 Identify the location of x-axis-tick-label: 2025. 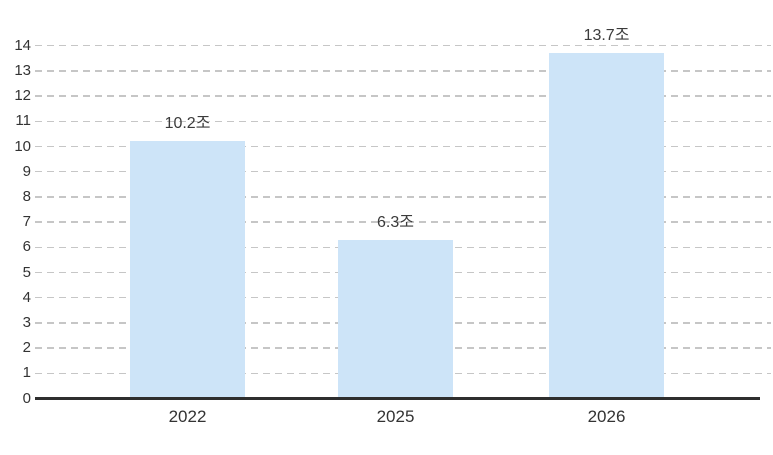
(395, 416).